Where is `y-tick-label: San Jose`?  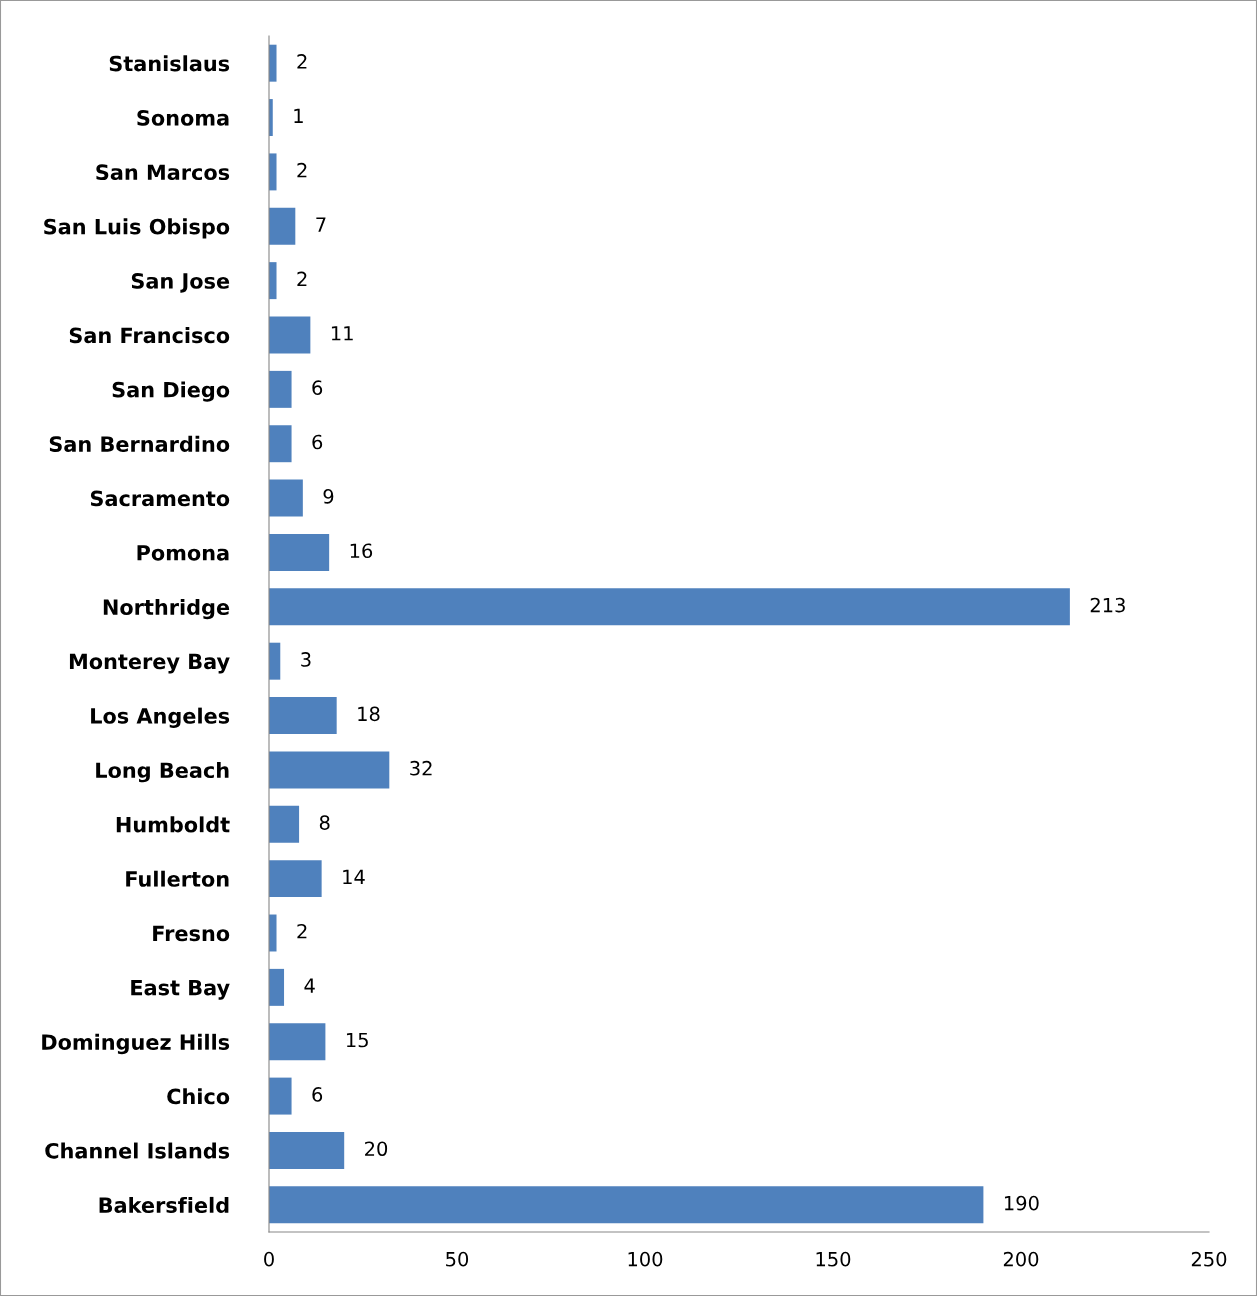 y-tick-label: San Jose is located at coordinates (180, 283).